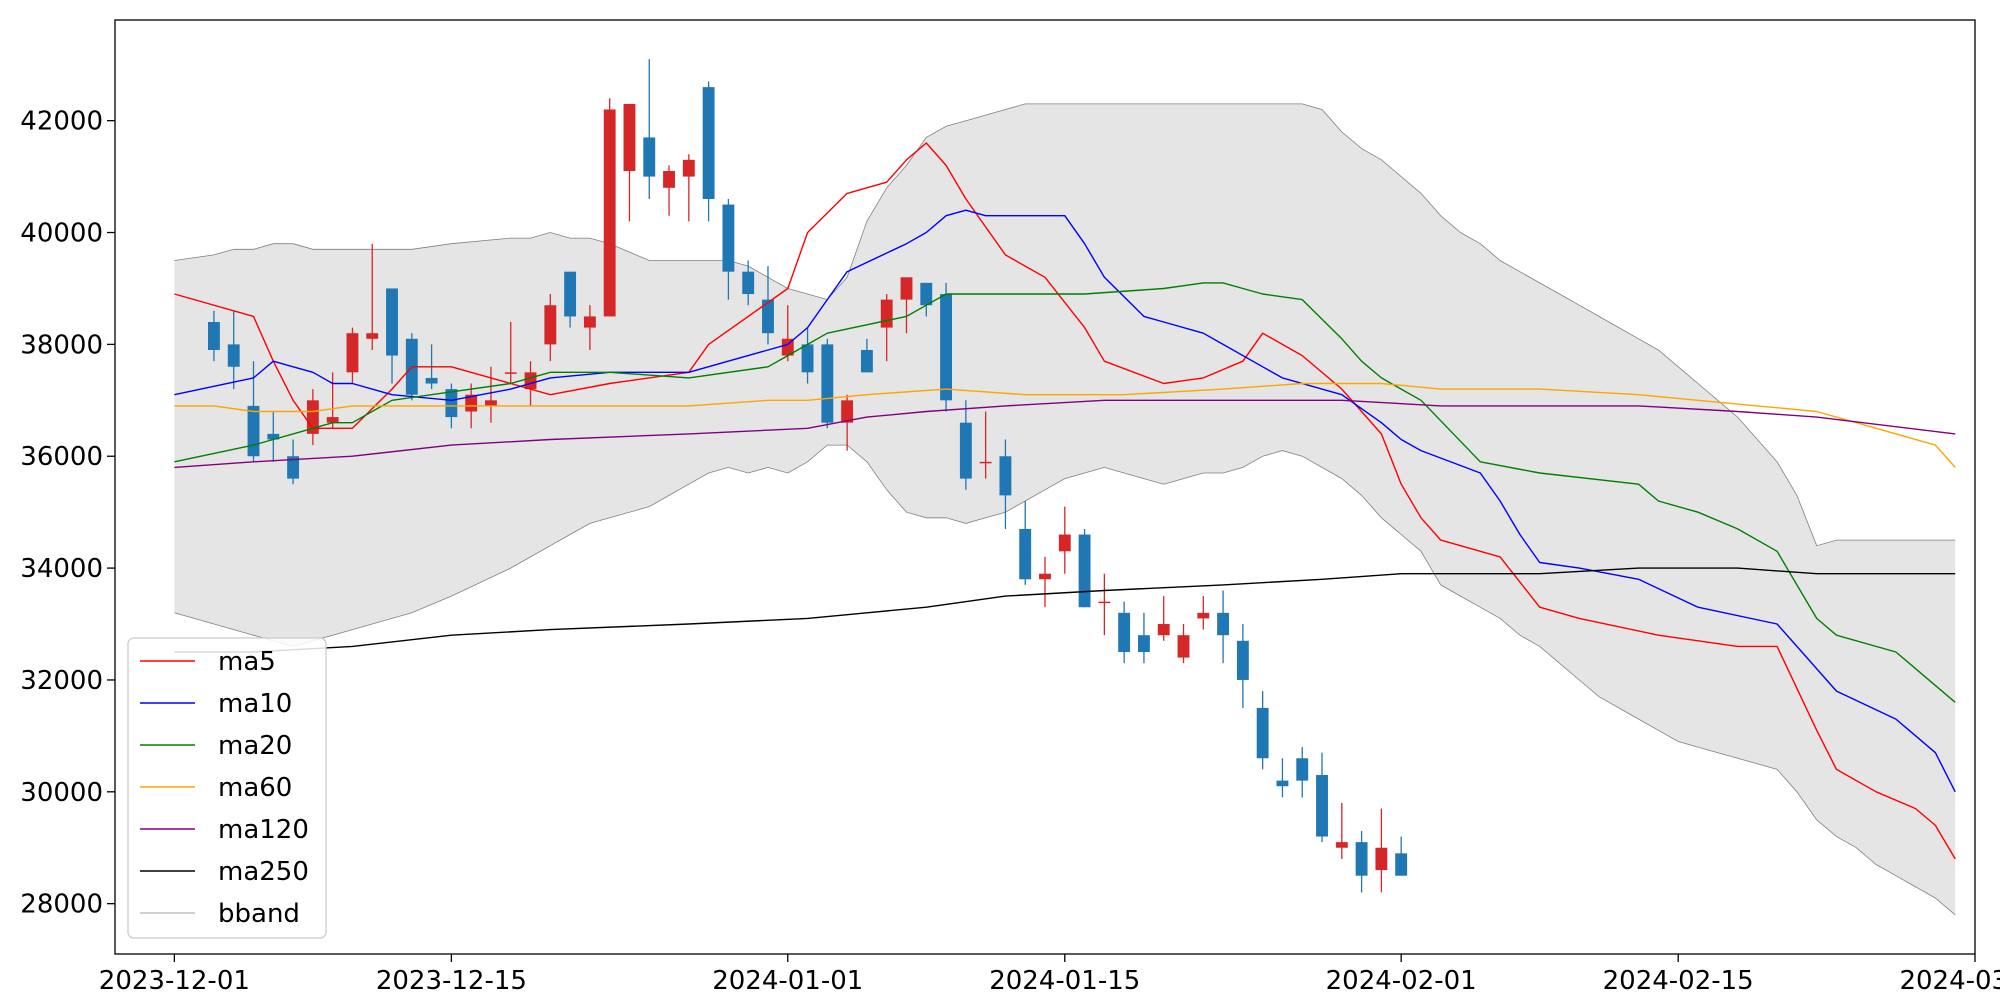  I want to click on legend-item-ma120: ma120, so click(224, 830).